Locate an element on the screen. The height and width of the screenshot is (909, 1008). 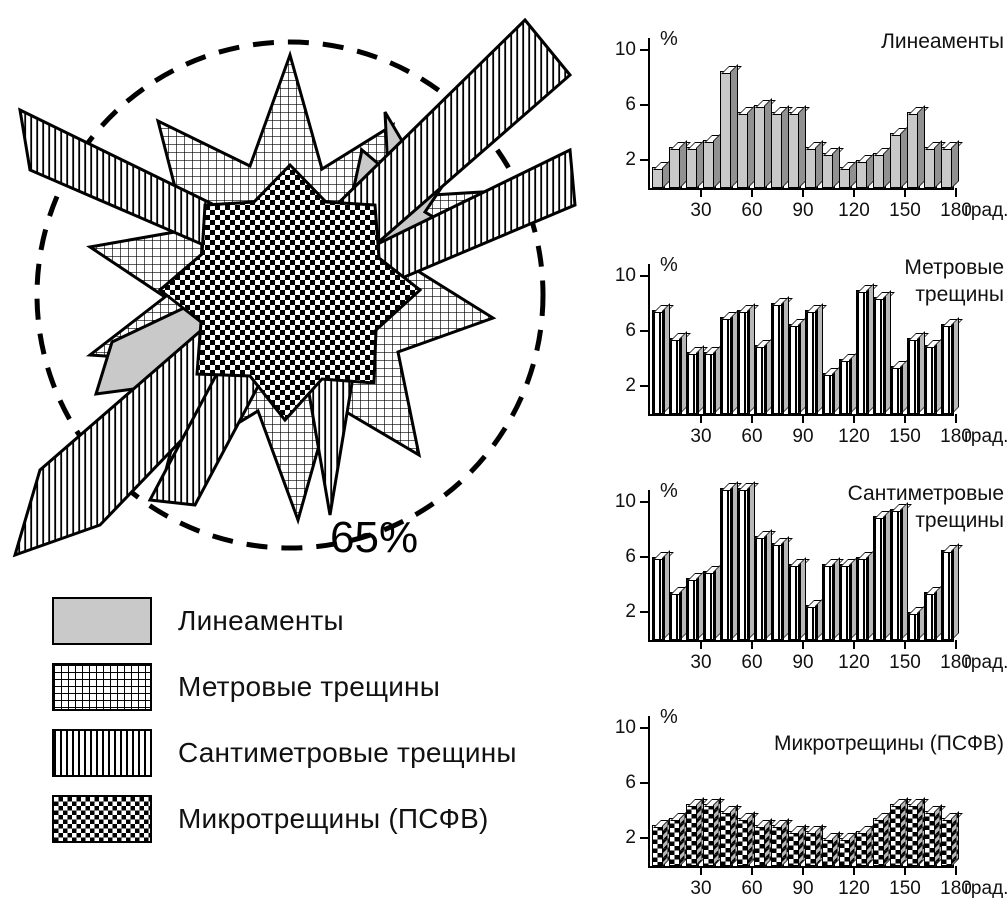
legend-label: Линеаменты is located at coordinates (261, 620).